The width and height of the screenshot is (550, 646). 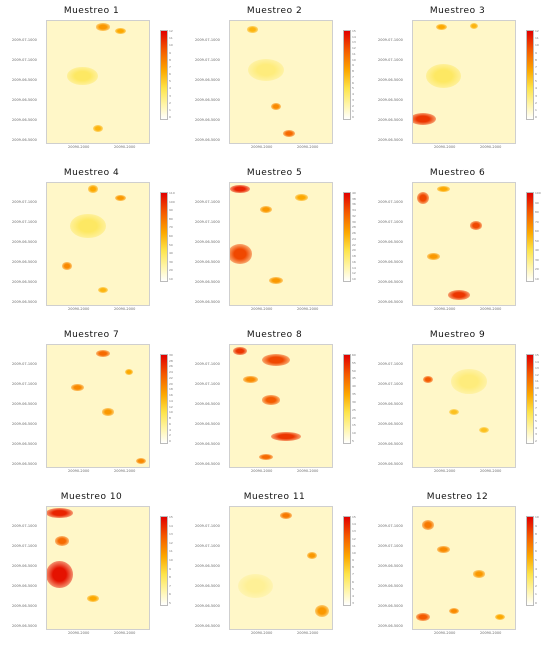 I want to click on colorbar-tick-label: 15, so click(x=354, y=517).